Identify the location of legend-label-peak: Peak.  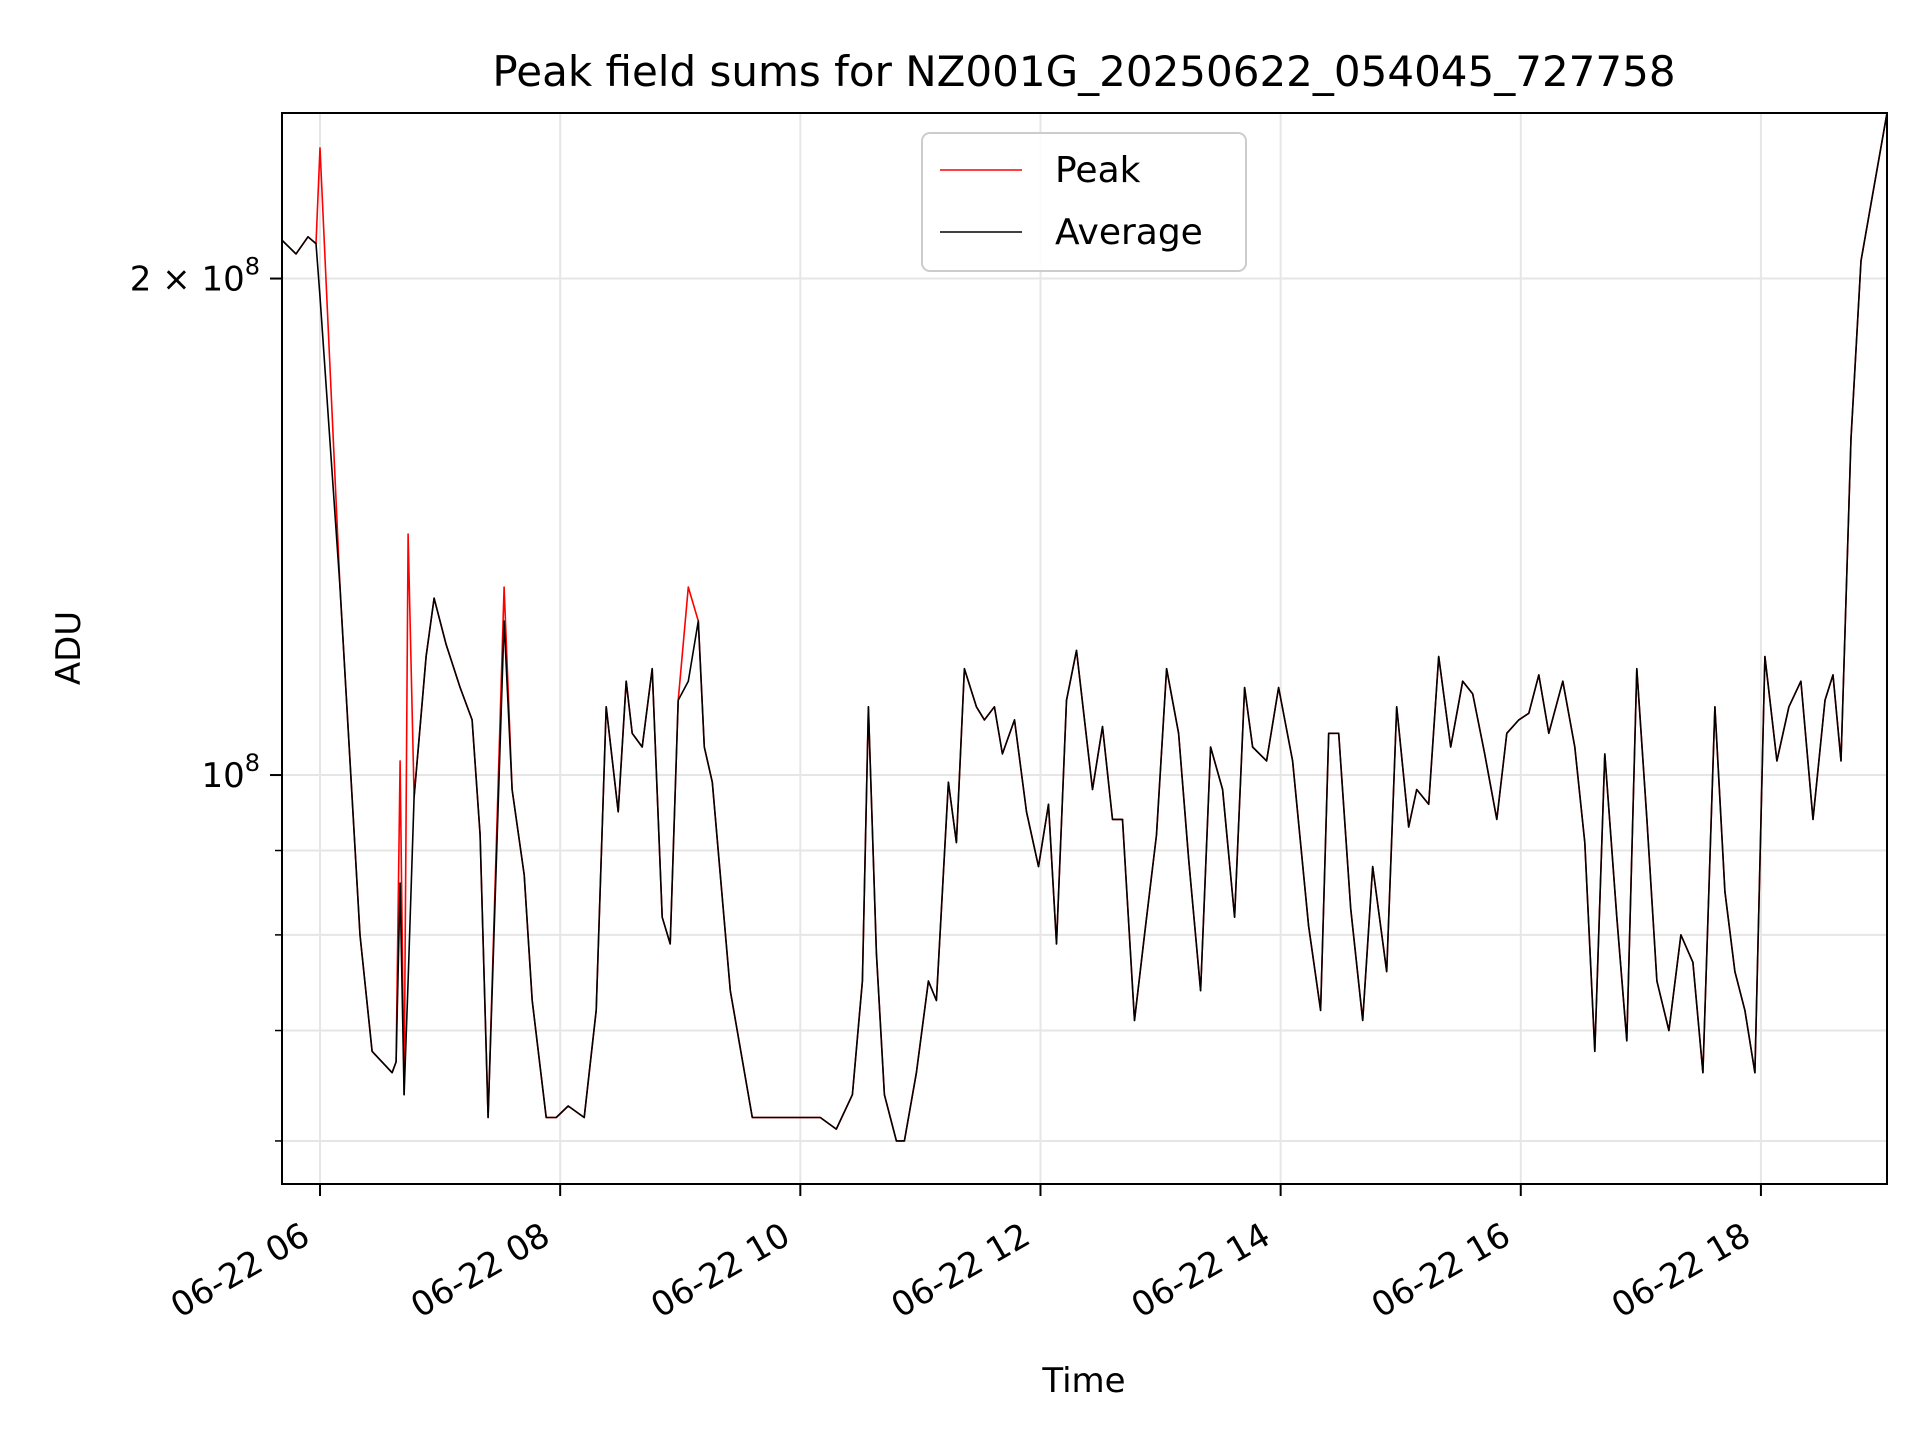
(1098, 170).